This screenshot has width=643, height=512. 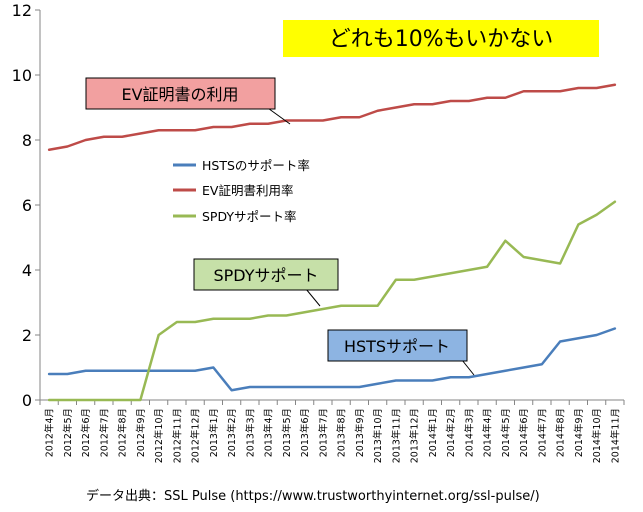 I want to click on x-tick-label: 2013年9月, so click(x=360, y=432).